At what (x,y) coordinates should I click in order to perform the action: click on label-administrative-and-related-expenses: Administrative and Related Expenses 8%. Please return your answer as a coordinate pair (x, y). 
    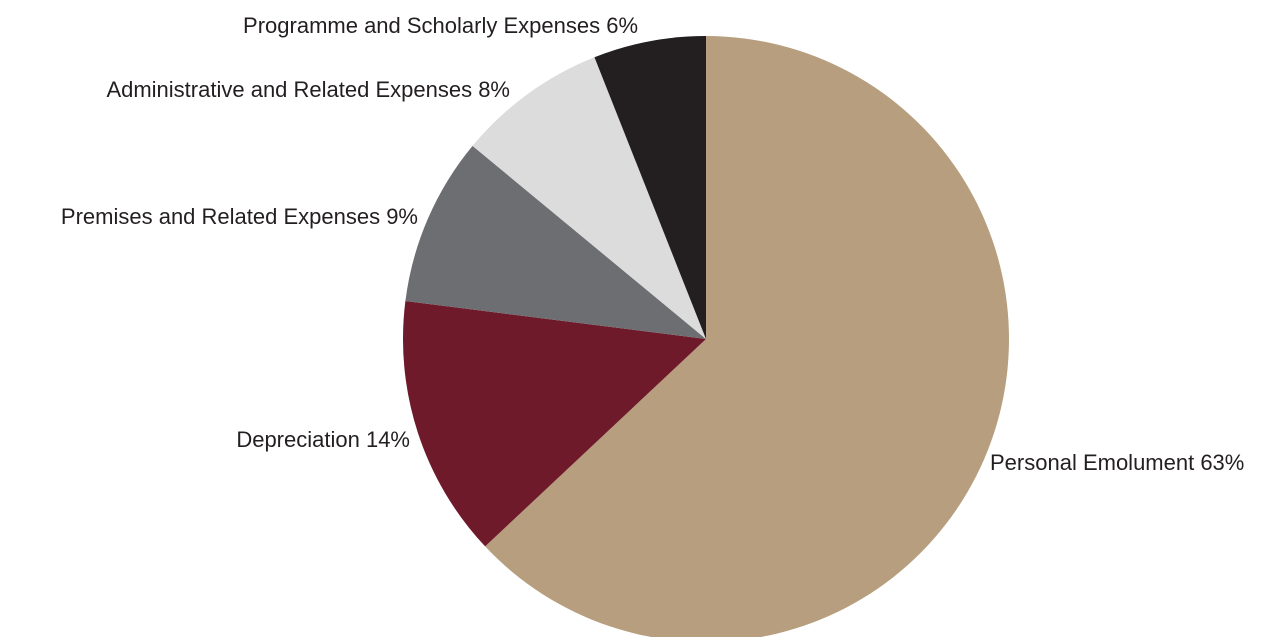
    Looking at the image, I should click on (308, 89).